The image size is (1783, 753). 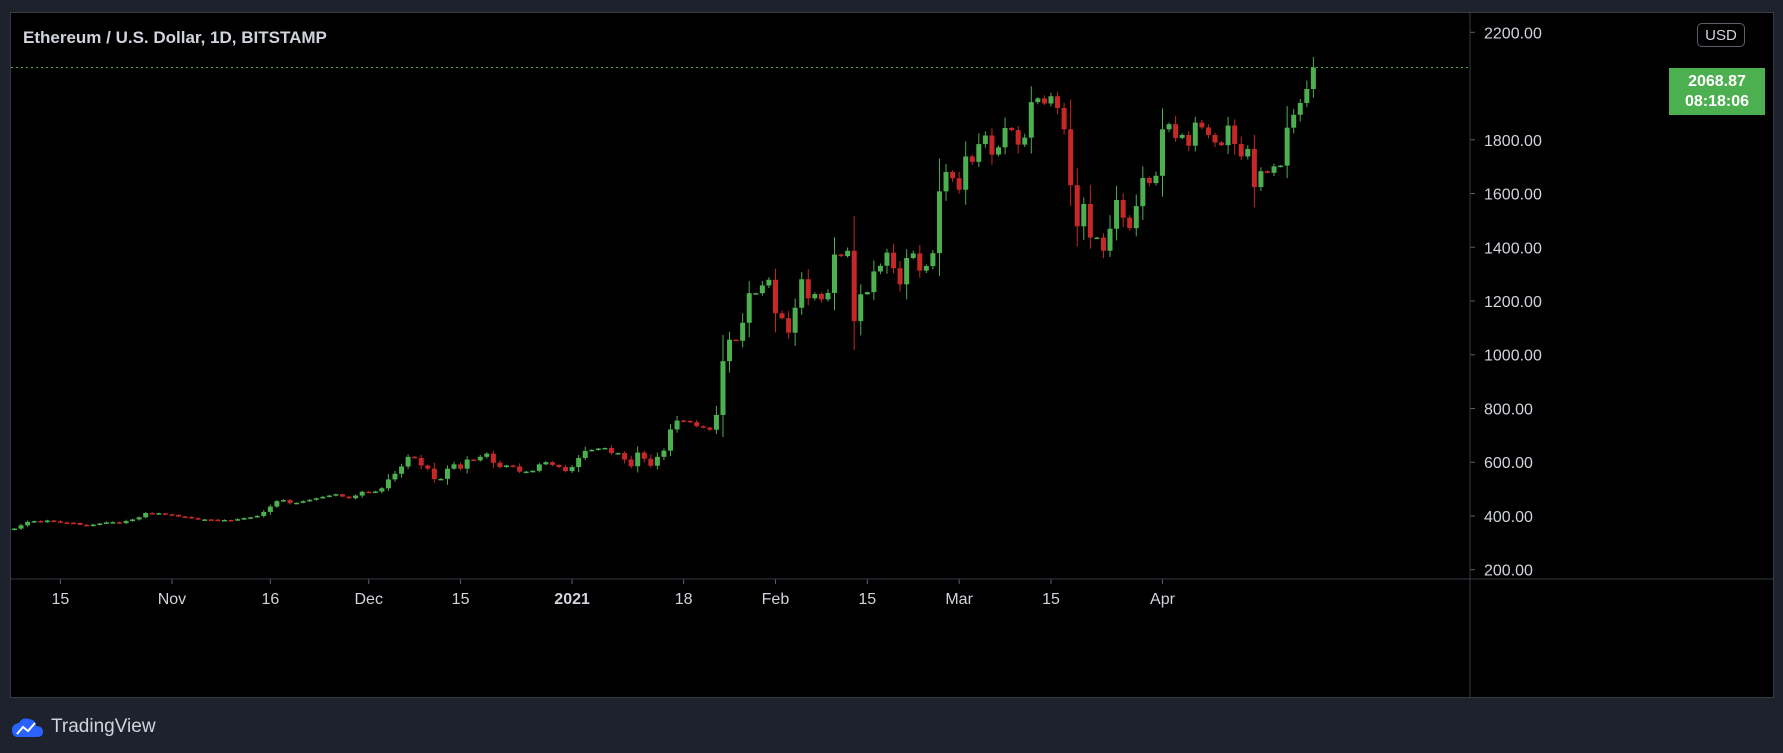 I want to click on price-tick-label: 1200.00, so click(x=1513, y=302).